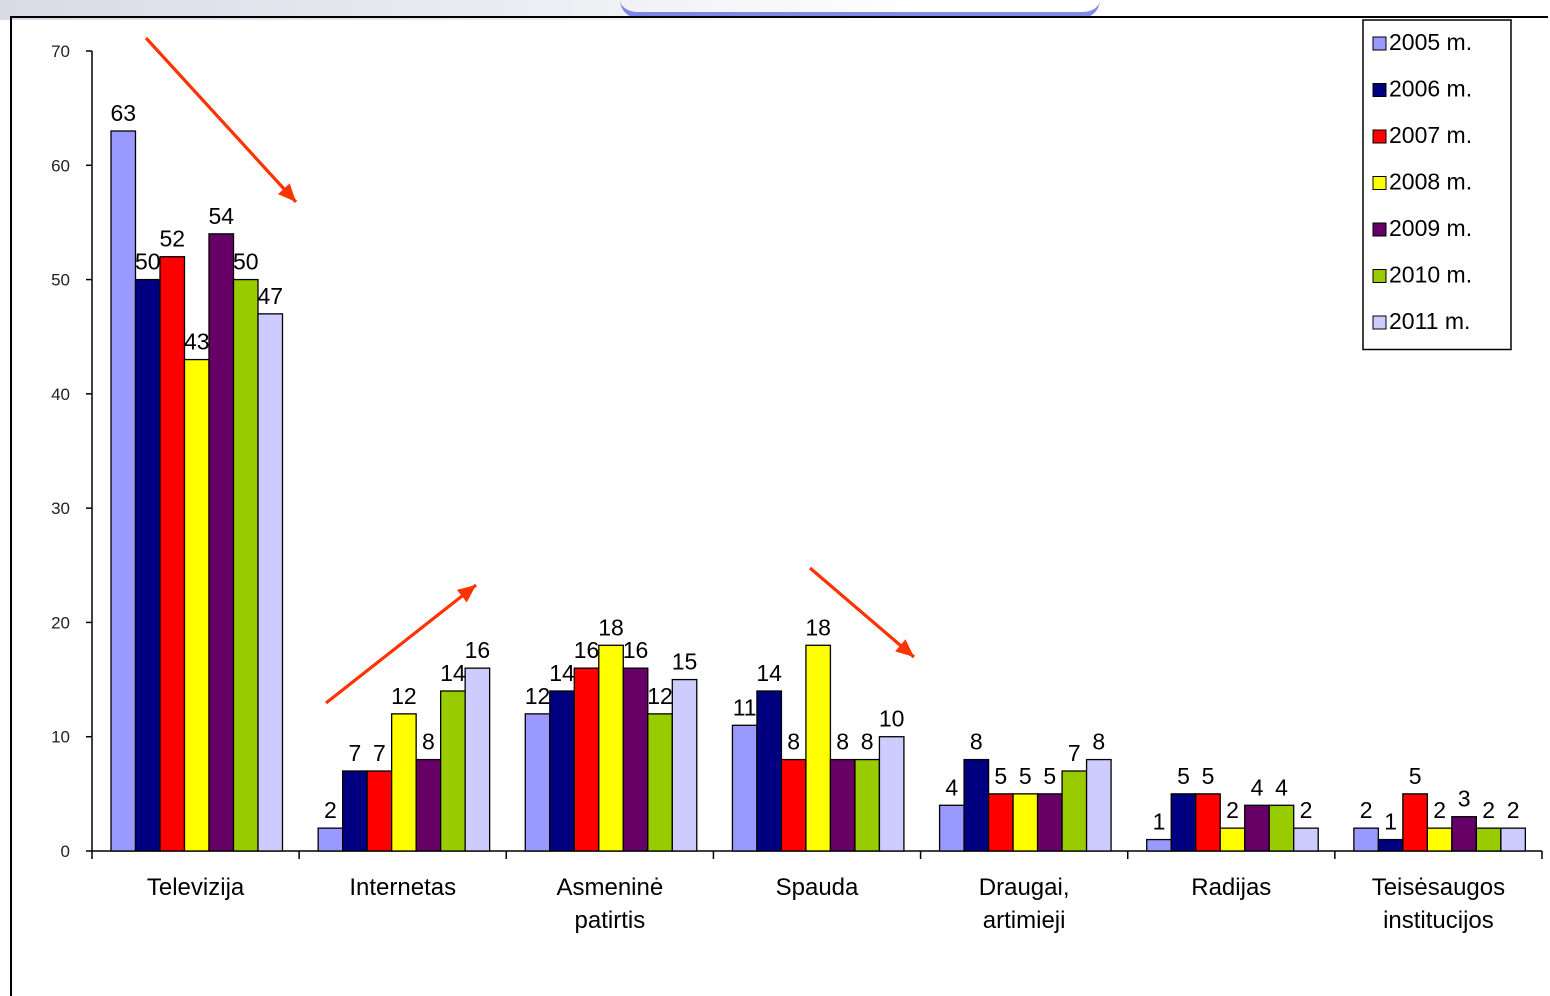  I want to click on legend-label: 2006 m., so click(1430, 89).